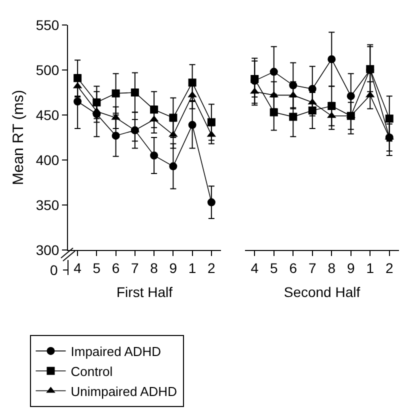 The image size is (409, 408). Describe the element at coordinates (19, 138) in the screenshot. I see `y-axis-title: Mean RT (ms)` at that location.